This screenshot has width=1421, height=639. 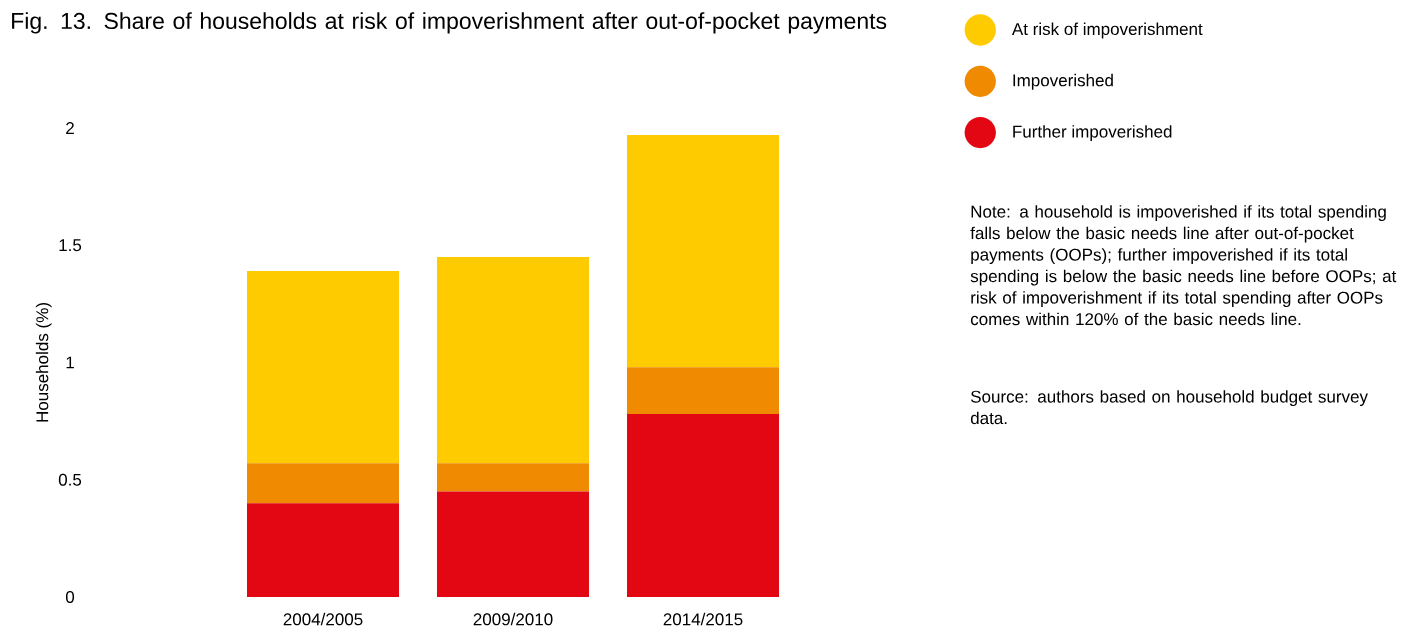 I want to click on x-tick-label: 2009/2010, so click(x=513, y=619).